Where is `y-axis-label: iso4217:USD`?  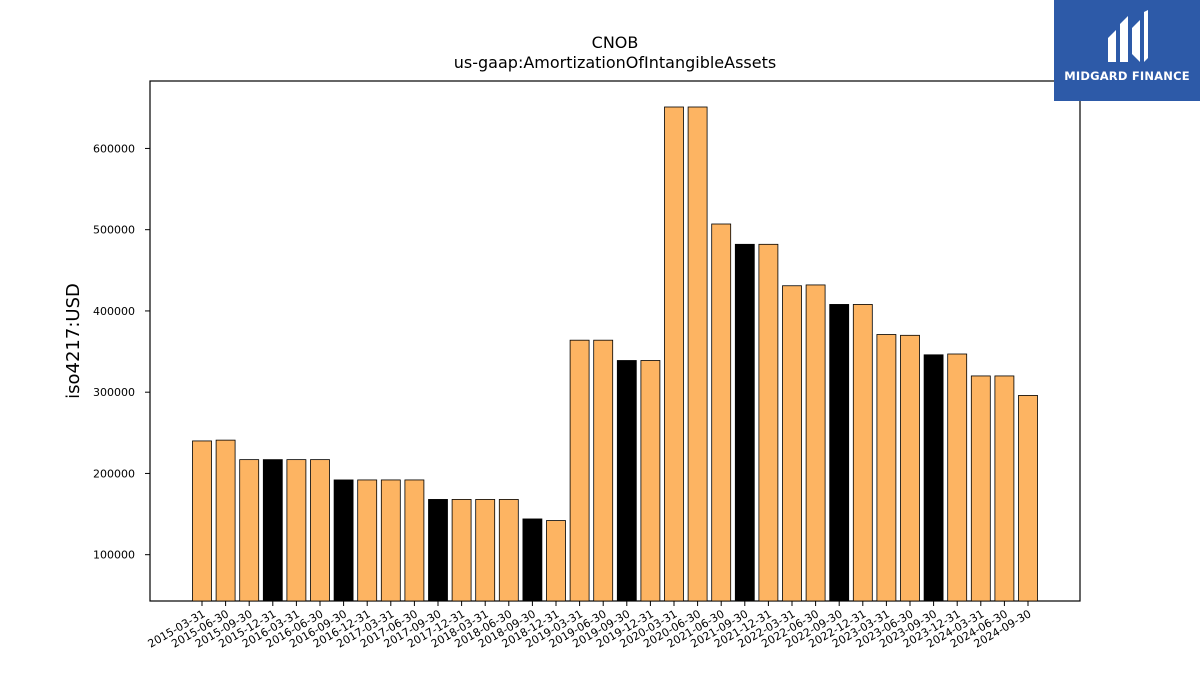
y-axis-label: iso4217:USD is located at coordinates (73, 341).